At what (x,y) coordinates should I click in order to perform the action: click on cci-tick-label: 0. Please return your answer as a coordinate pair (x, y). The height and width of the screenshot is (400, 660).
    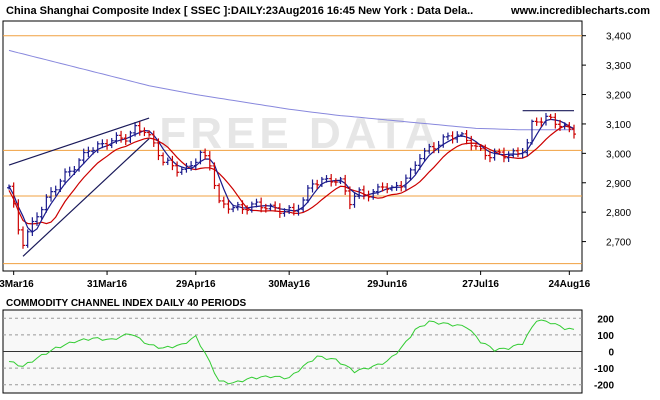
    Looking at the image, I should click on (611, 353).